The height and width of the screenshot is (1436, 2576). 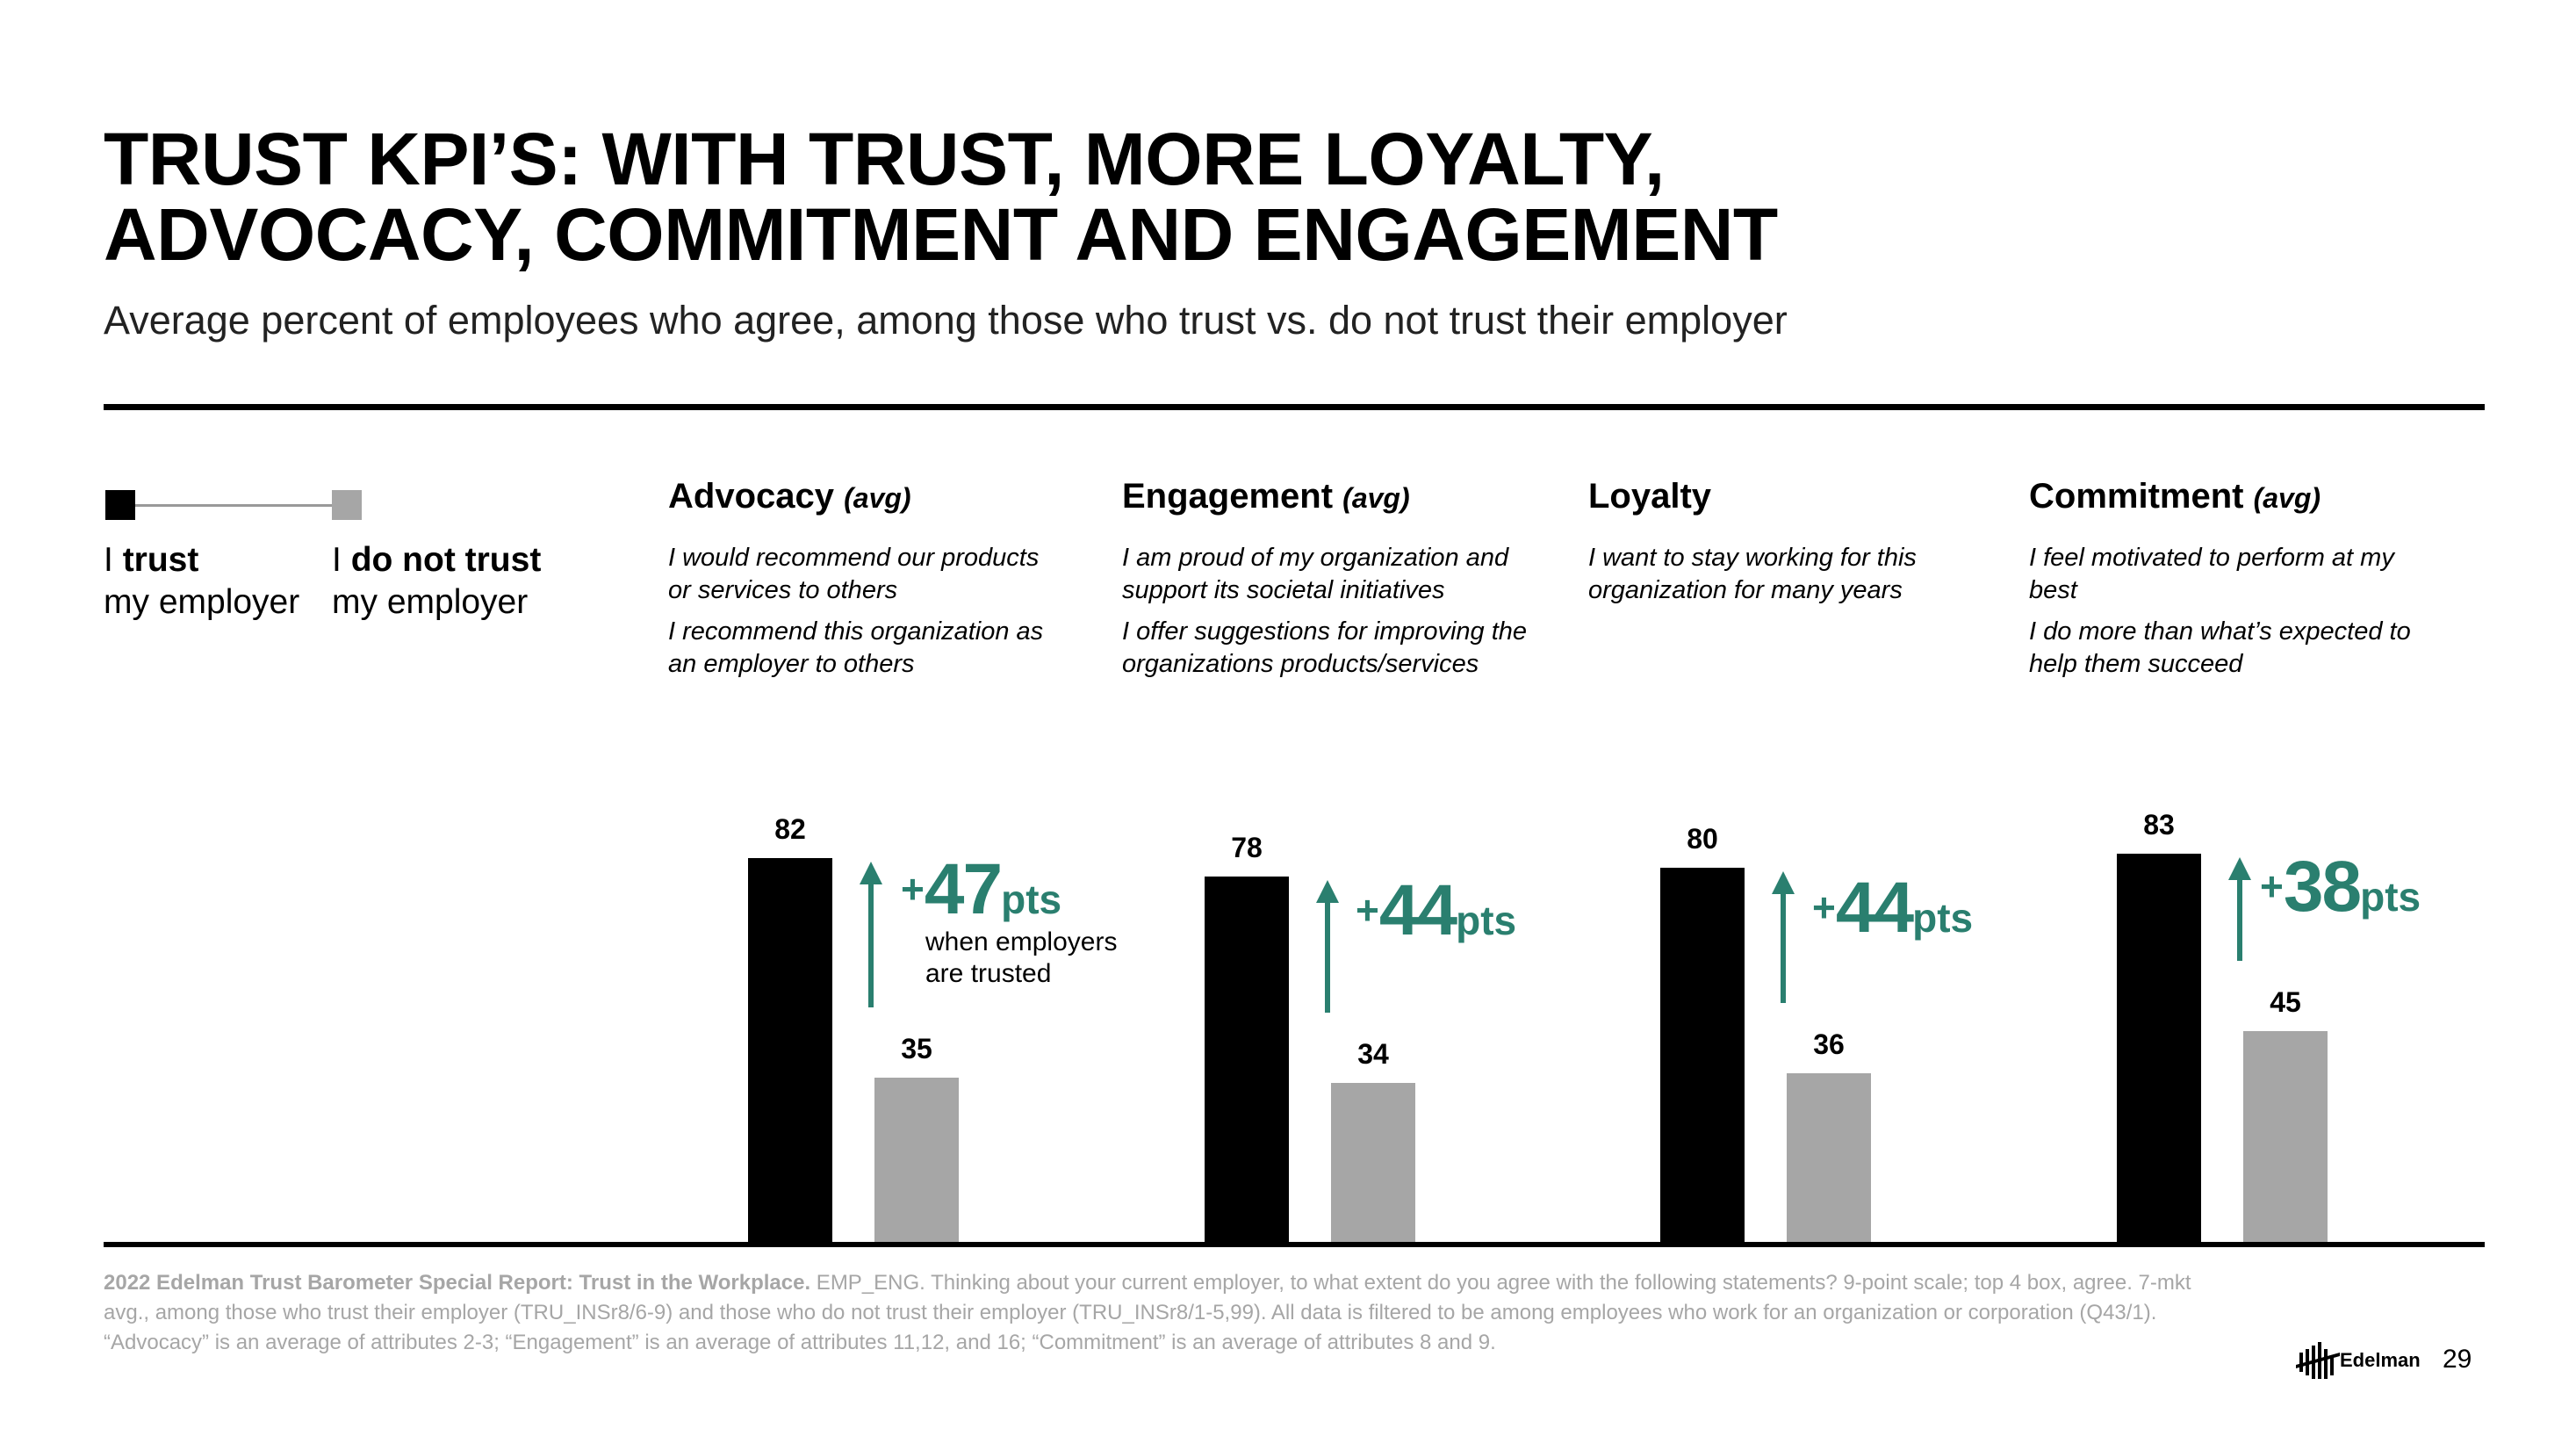 I want to click on value-label-engagement-trust: 78, so click(x=1247, y=847).